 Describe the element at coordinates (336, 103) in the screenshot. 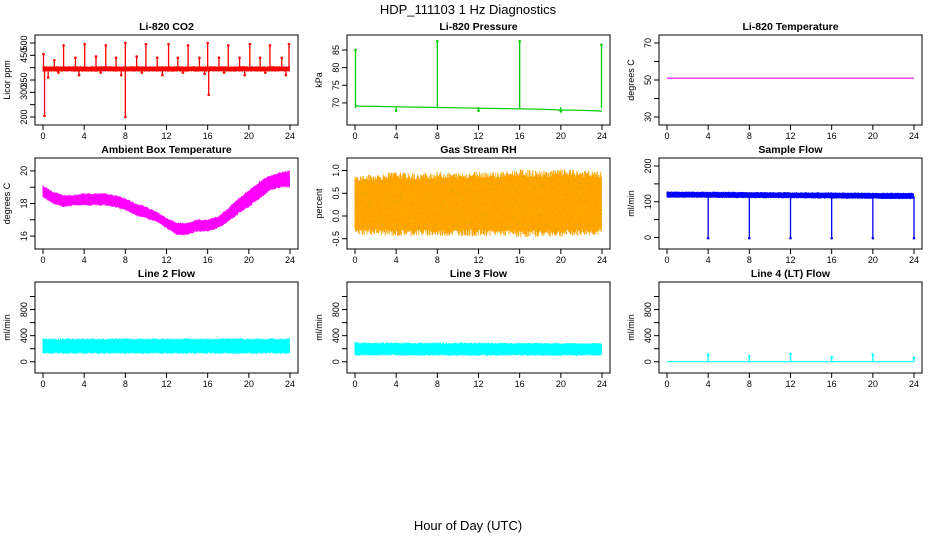

I see `y-tick-label: 70` at that location.